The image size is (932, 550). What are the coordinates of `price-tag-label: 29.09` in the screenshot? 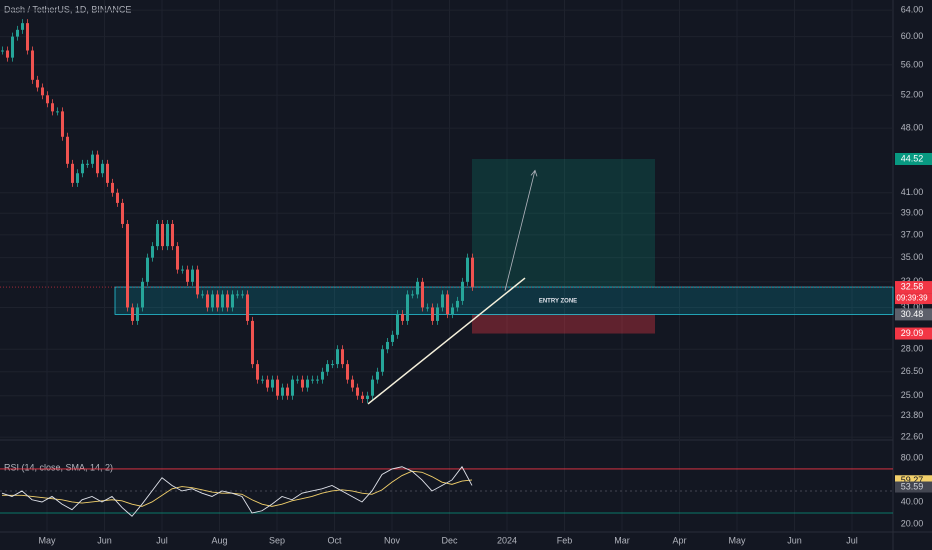 It's located at (912, 333).